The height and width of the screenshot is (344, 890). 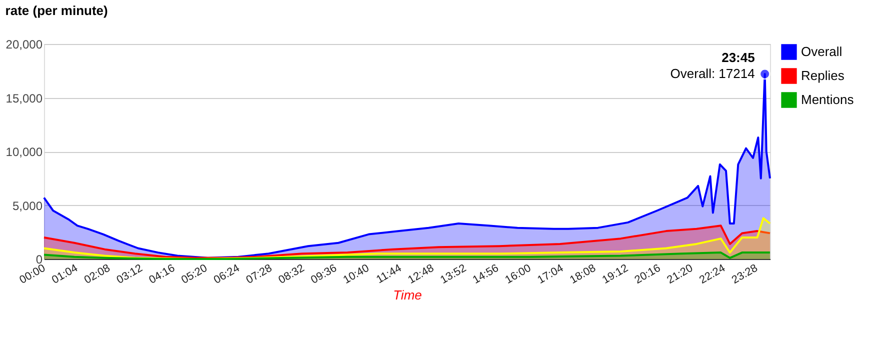 What do you see at coordinates (97, 274) in the screenshot?
I see `x-tick-label: 02:08` at bounding box center [97, 274].